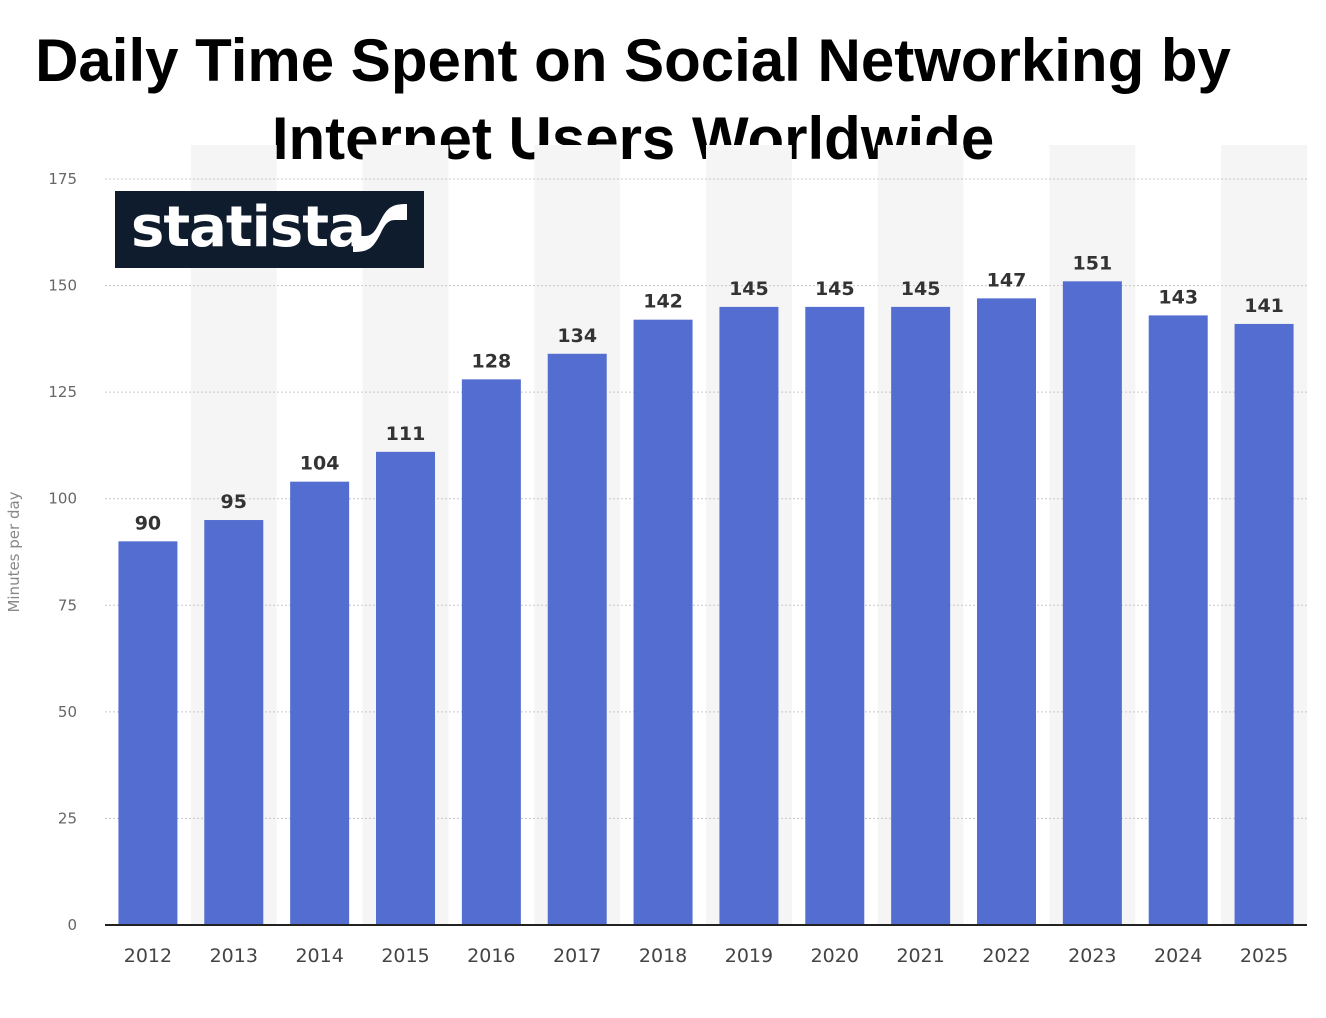  I want to click on statista-logo: statista, so click(269, 229).